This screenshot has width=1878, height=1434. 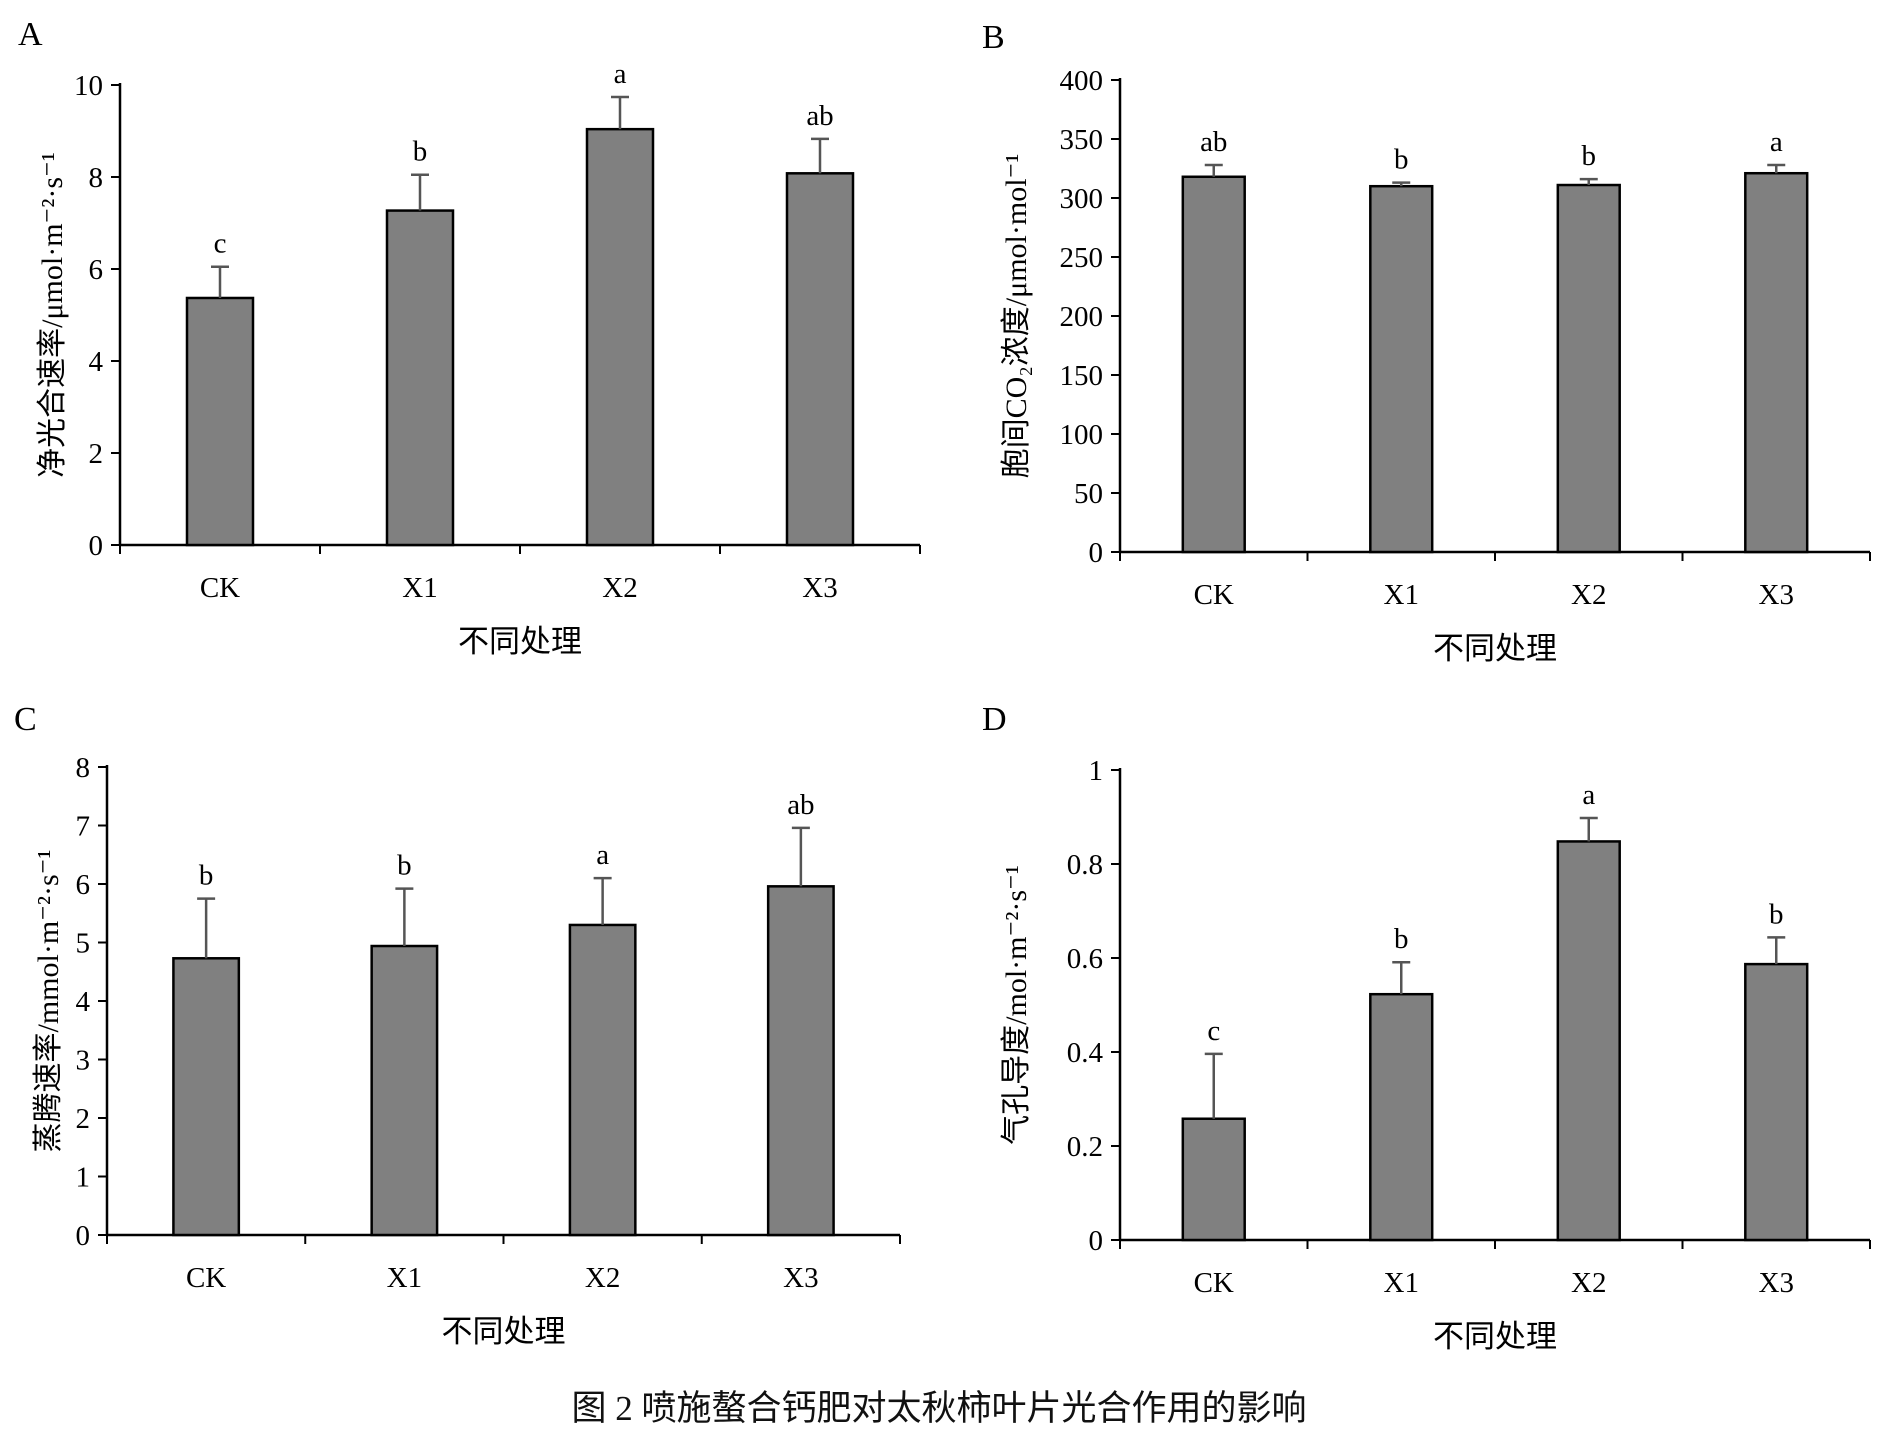 I want to click on panel-b-letter: B, so click(x=993, y=37).